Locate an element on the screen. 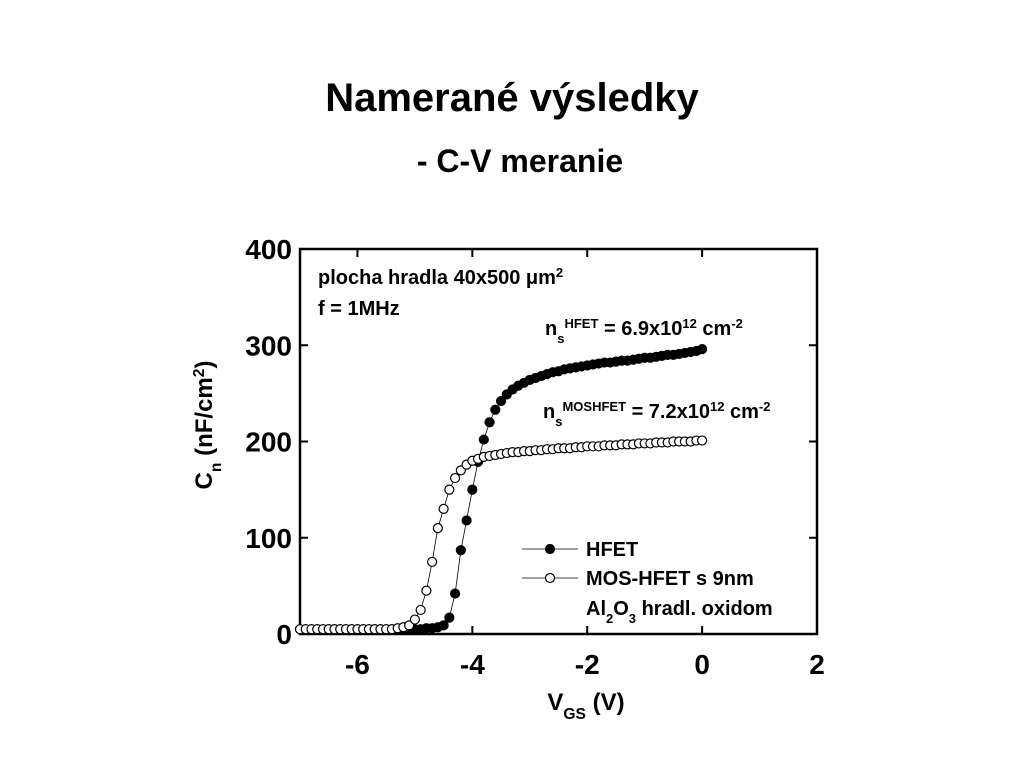 The image size is (1024, 768). x-tick-label: -6 is located at coordinates (357, 664).